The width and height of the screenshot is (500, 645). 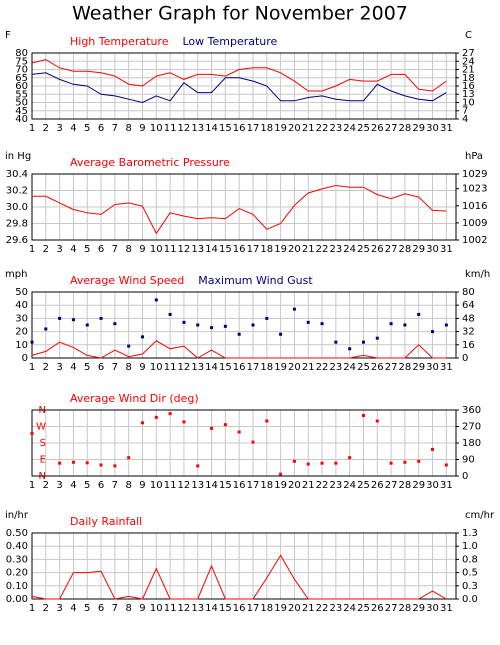 I want to click on x-tick-label: 13, so click(x=197, y=367).